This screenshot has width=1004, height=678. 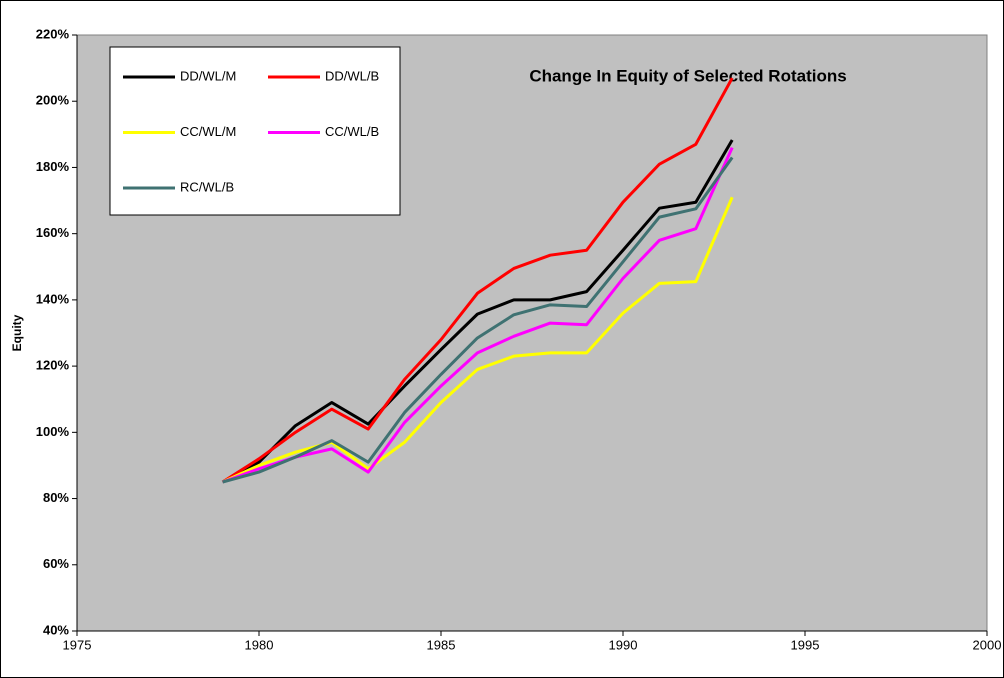 I want to click on y-tick-label: 60%, so click(x=56, y=563).